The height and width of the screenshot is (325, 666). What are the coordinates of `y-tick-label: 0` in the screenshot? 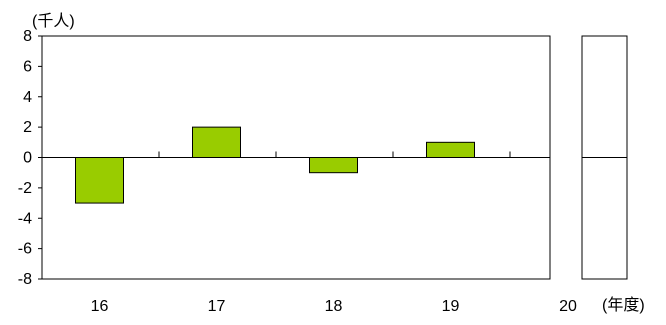 It's located at (27, 158).